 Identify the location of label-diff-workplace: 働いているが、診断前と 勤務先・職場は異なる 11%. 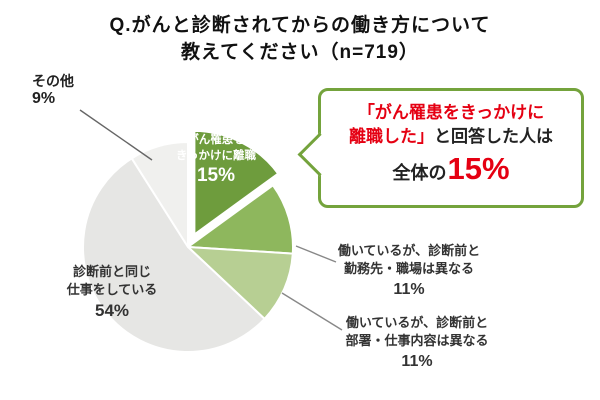
(409, 270).